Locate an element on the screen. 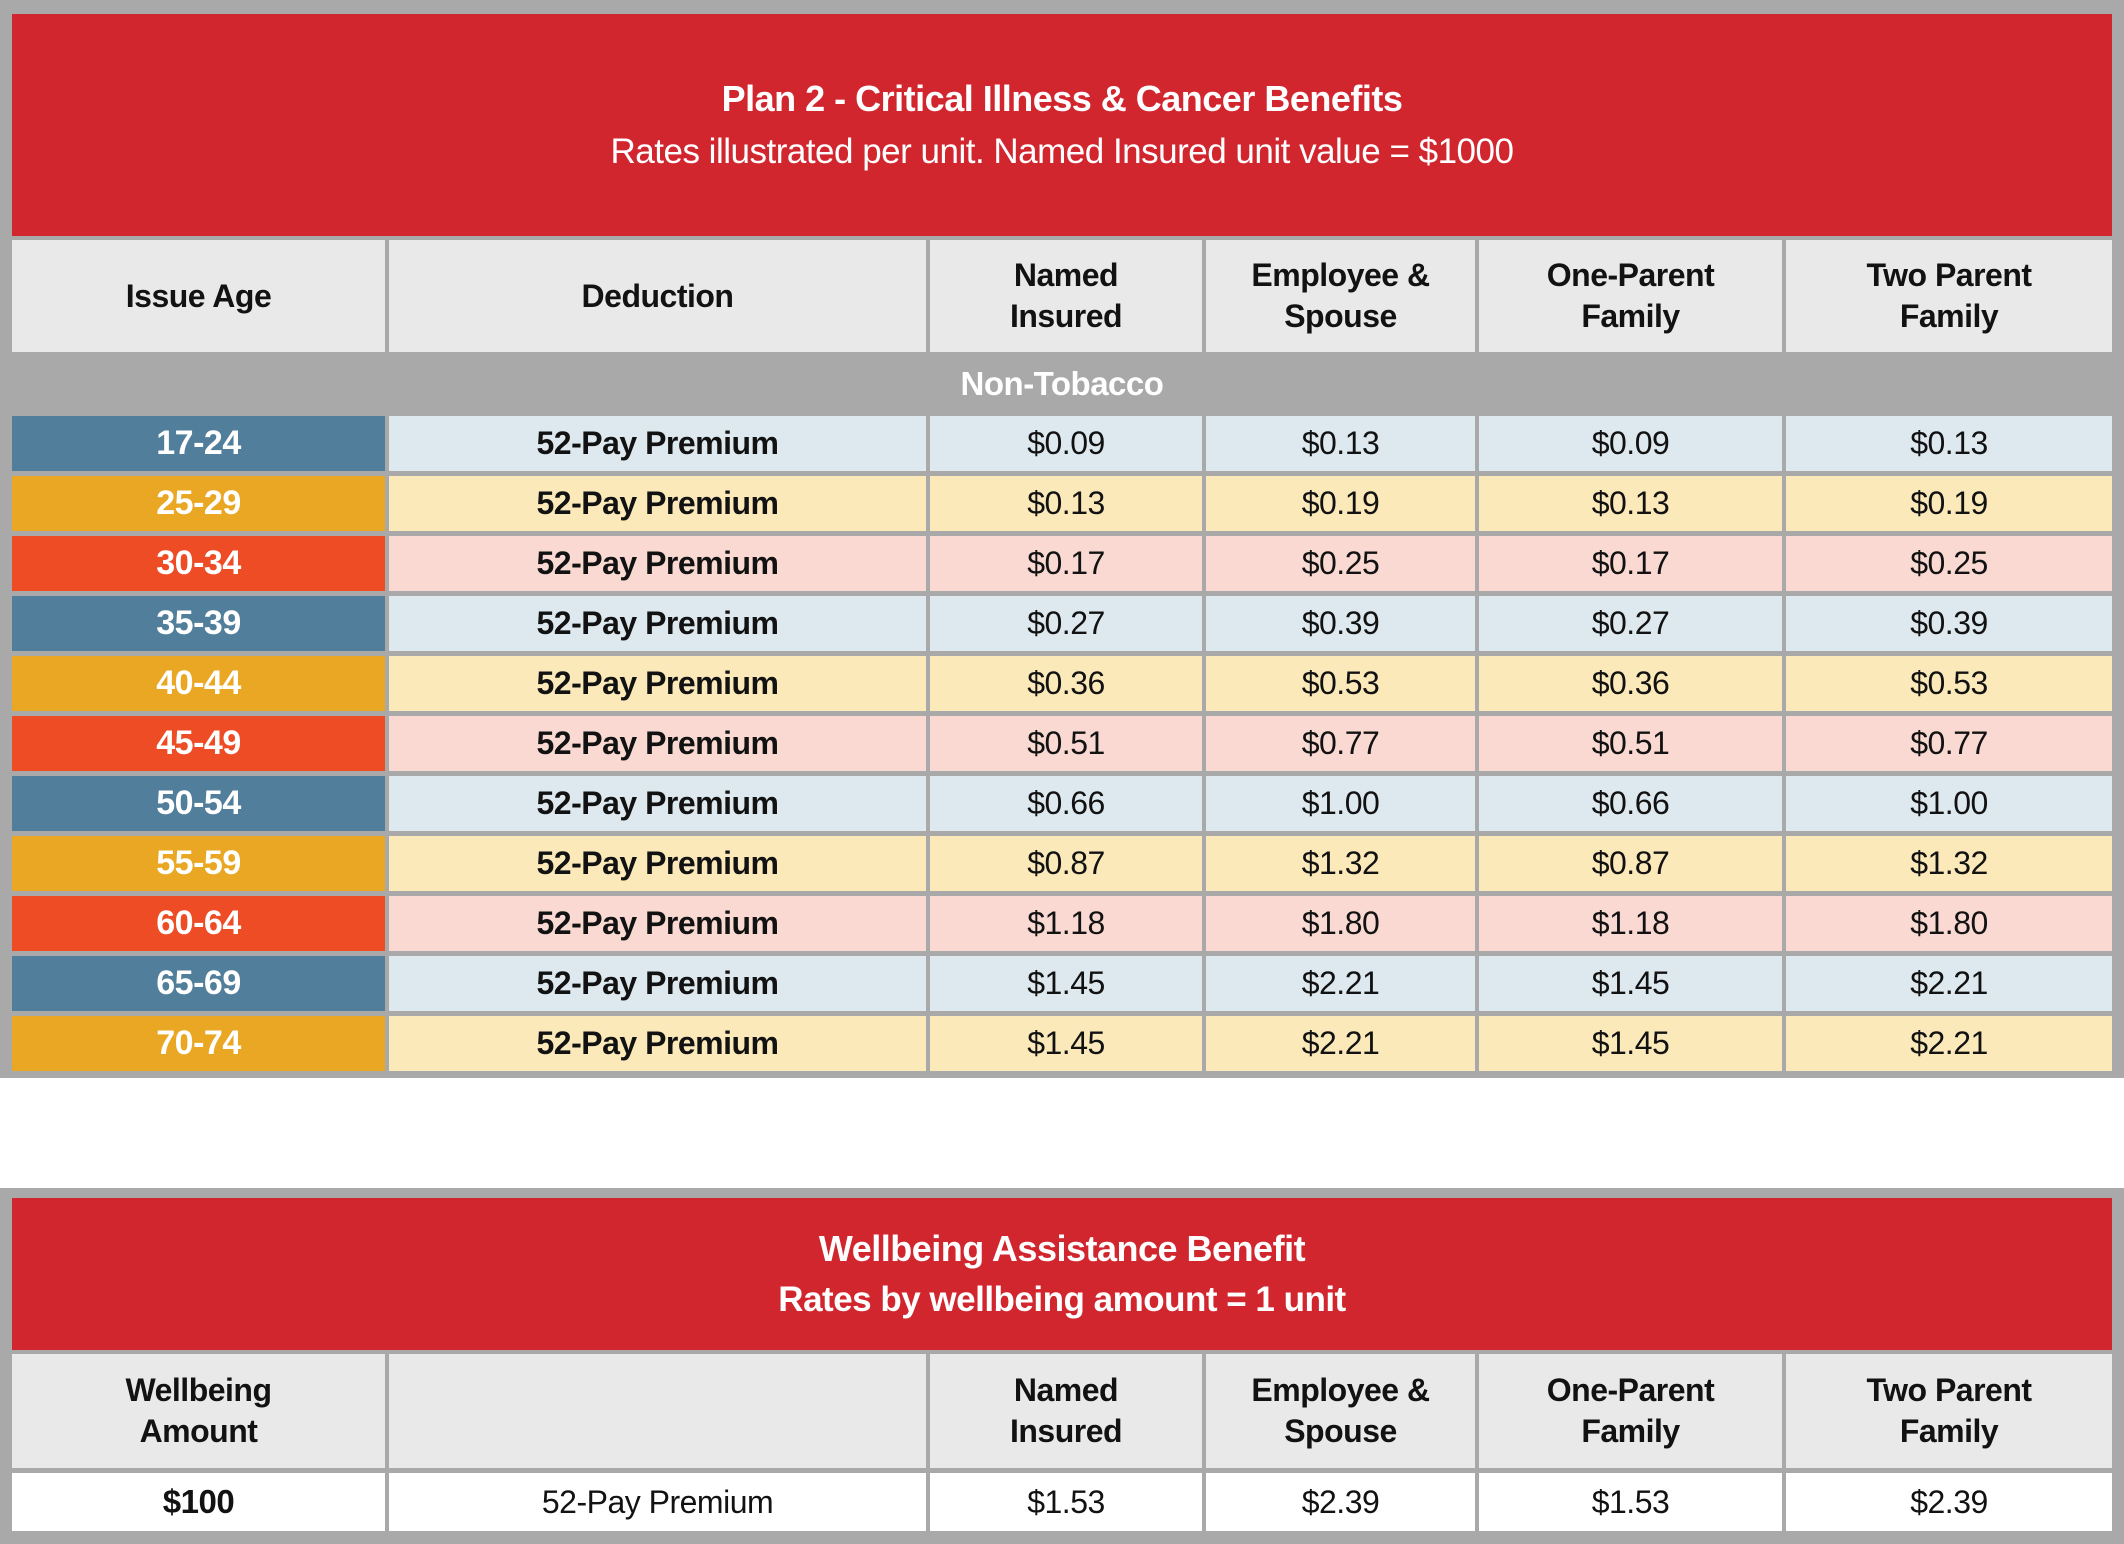 The width and height of the screenshot is (2124, 1544). column-header-blank is located at coordinates (657, 1411).